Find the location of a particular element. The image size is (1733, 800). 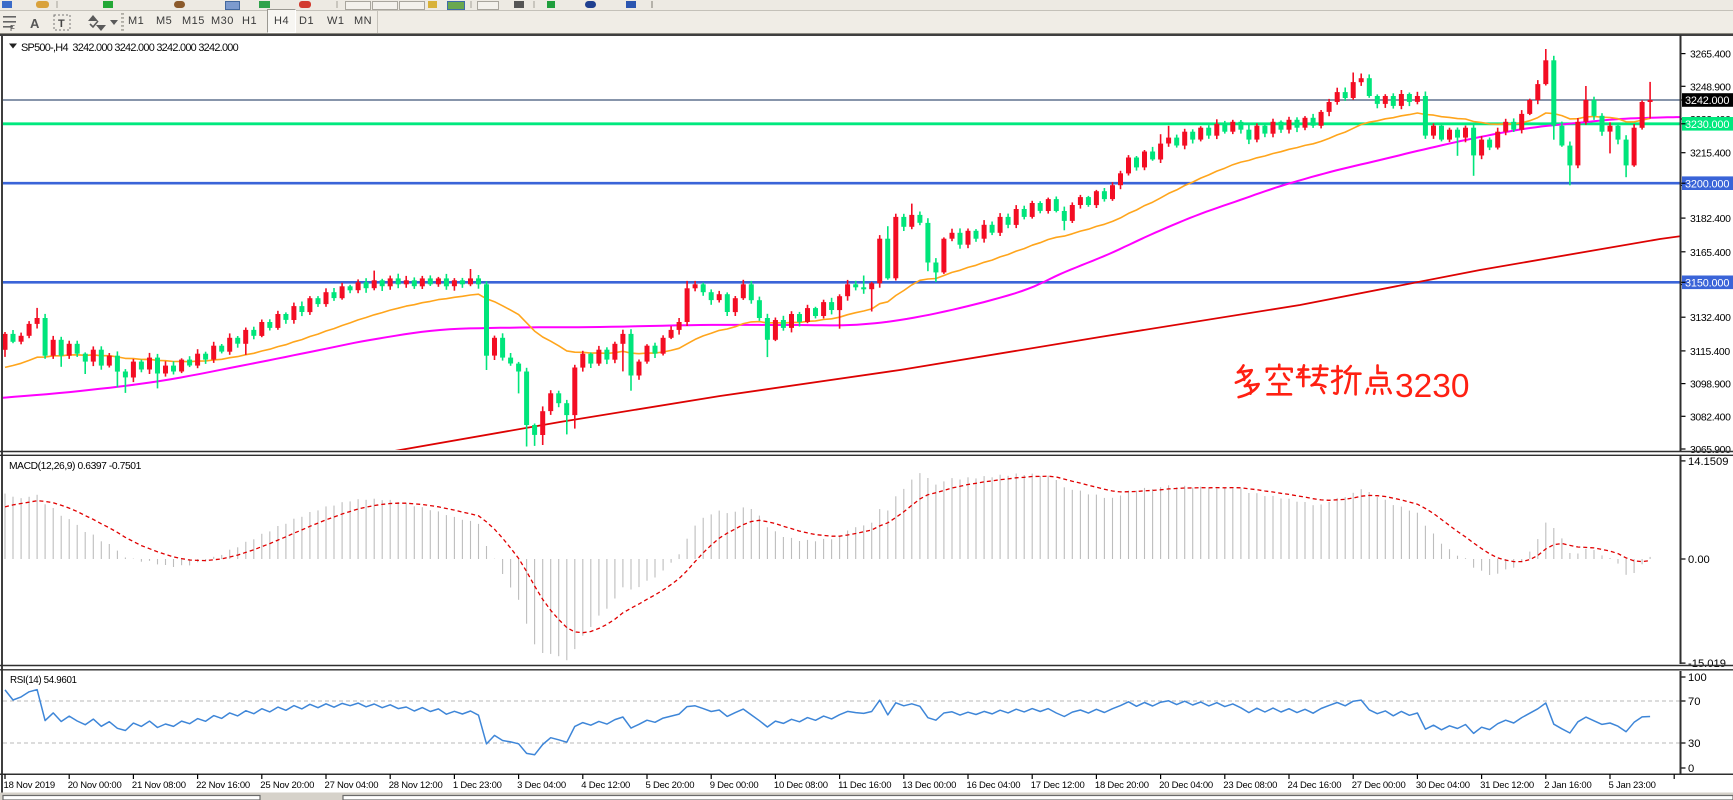

svg-text: 18 Nov 2019 is located at coordinates (29, 785).